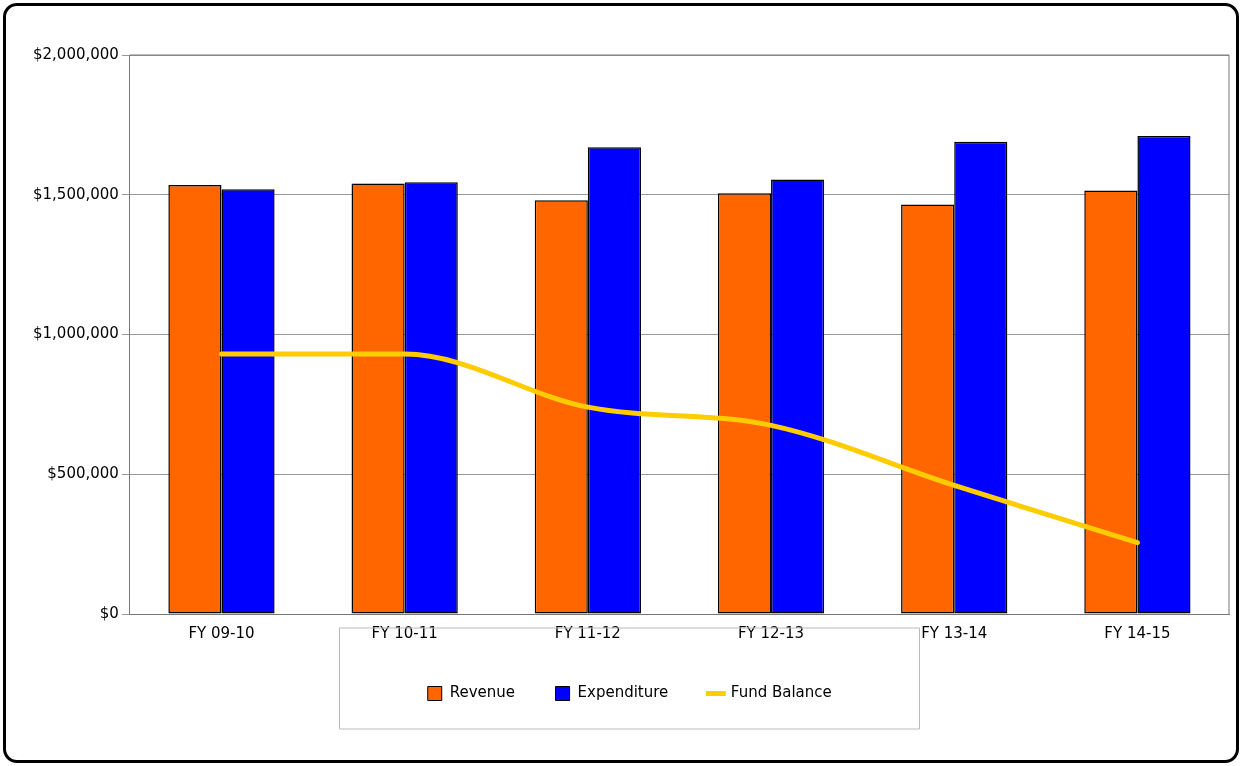 This screenshot has width=1247, height=766. I want to click on x-tick-label: FY 14-15, so click(1137, 632).